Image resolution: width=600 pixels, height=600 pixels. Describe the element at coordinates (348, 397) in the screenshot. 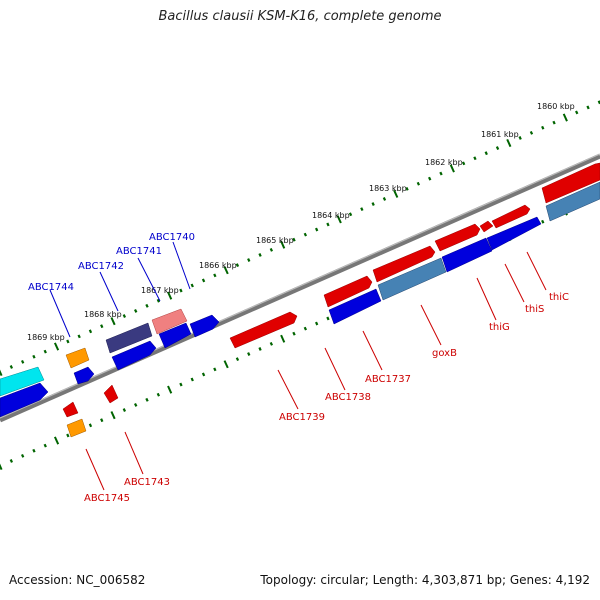

I see `gene-label: ABC1738` at that location.